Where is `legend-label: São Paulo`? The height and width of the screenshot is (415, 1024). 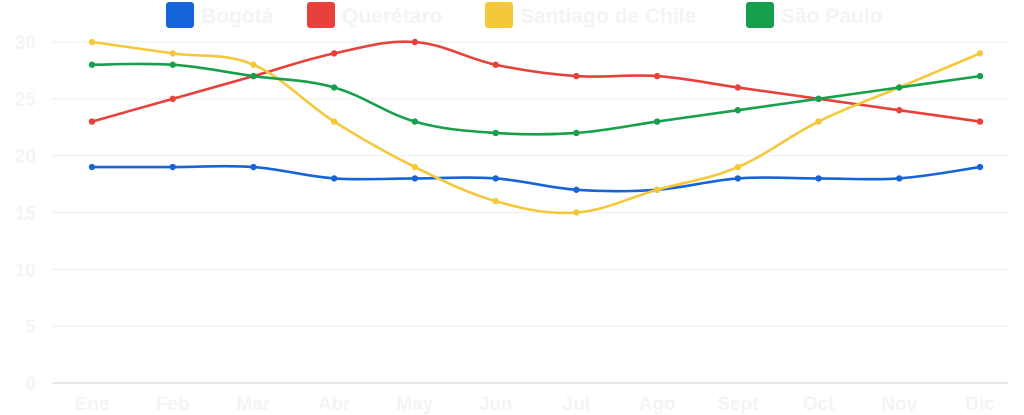
legend-label: São Paulo is located at coordinates (832, 16).